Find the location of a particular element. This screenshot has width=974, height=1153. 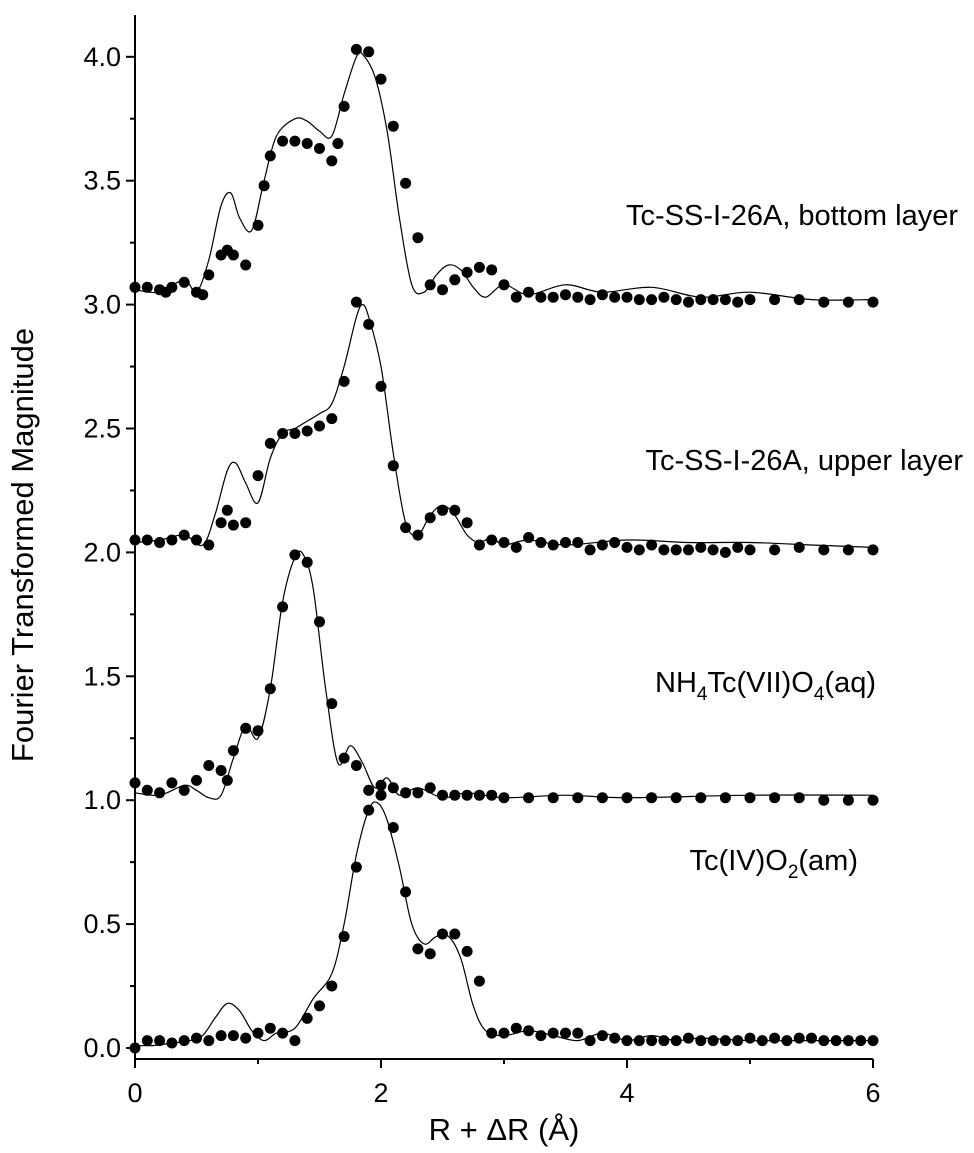

series-label-2: Tc-SS-I-26A, upper layer is located at coordinates (804, 461).